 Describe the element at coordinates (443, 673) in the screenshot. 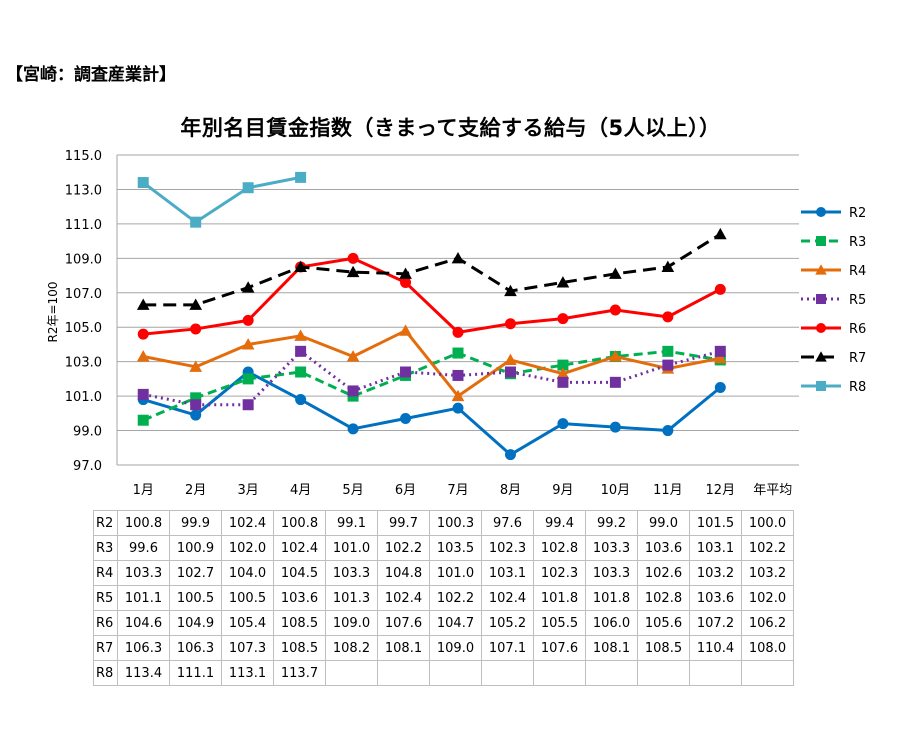

I see `table-row: R8 113.4 111.1 113.1 113.7` at that location.